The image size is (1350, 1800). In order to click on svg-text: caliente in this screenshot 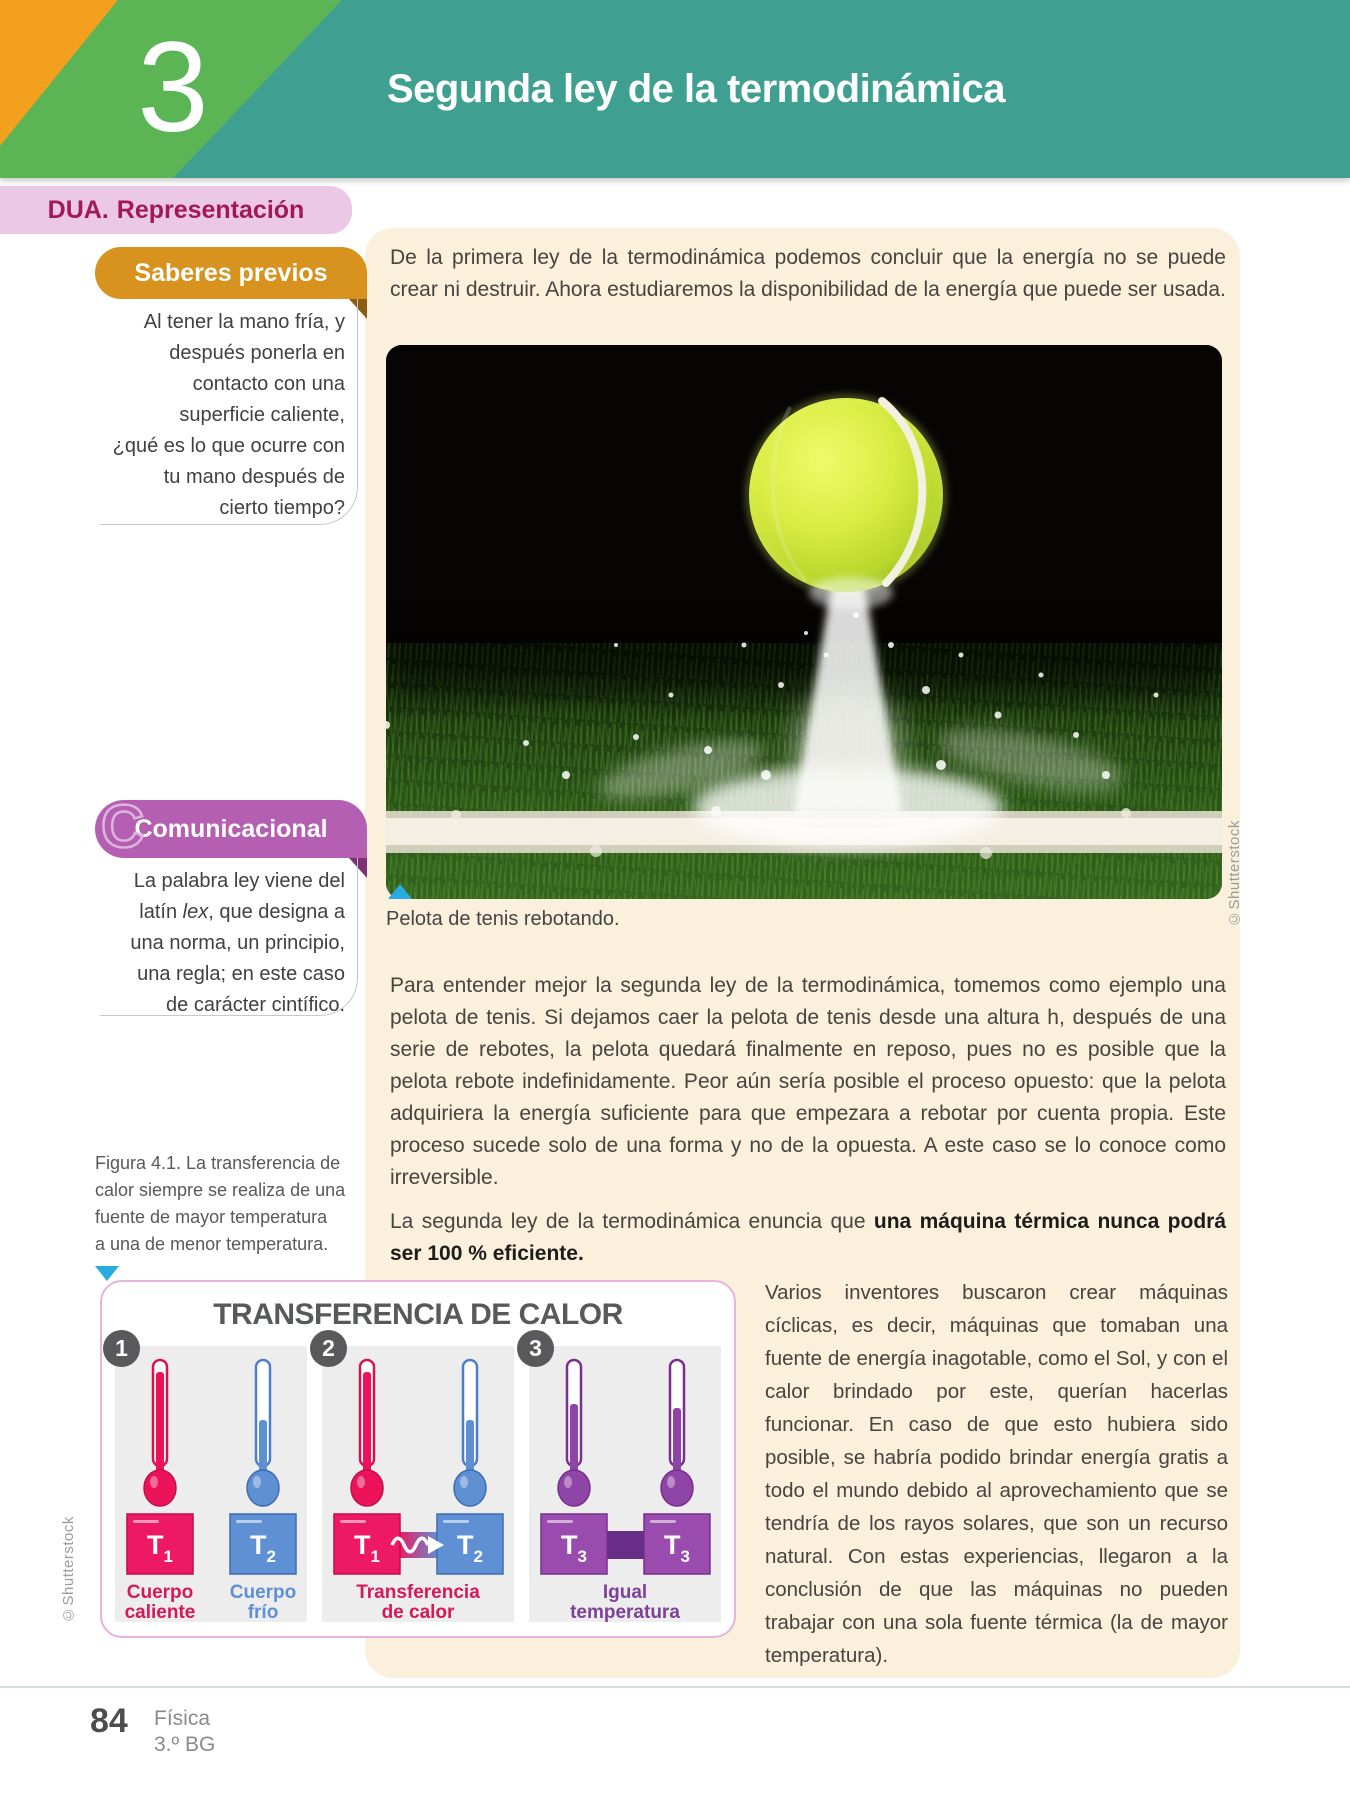, I will do `click(160, 1612)`.